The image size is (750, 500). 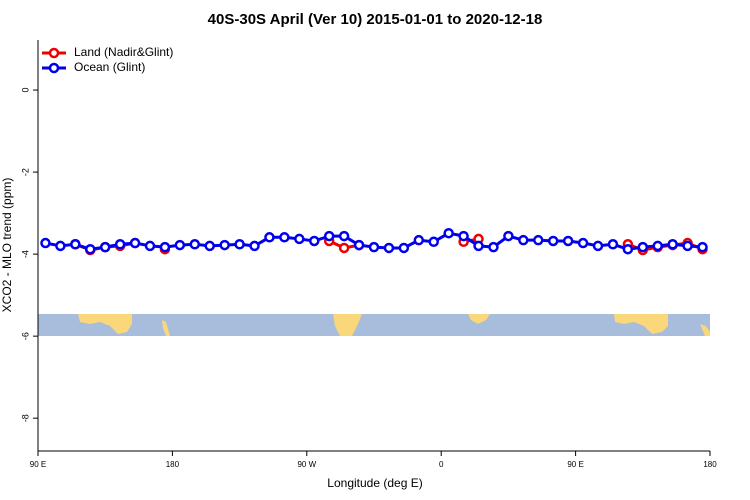 I want to click on legend-label: Land (Nadir&Glint), so click(x=123, y=52).